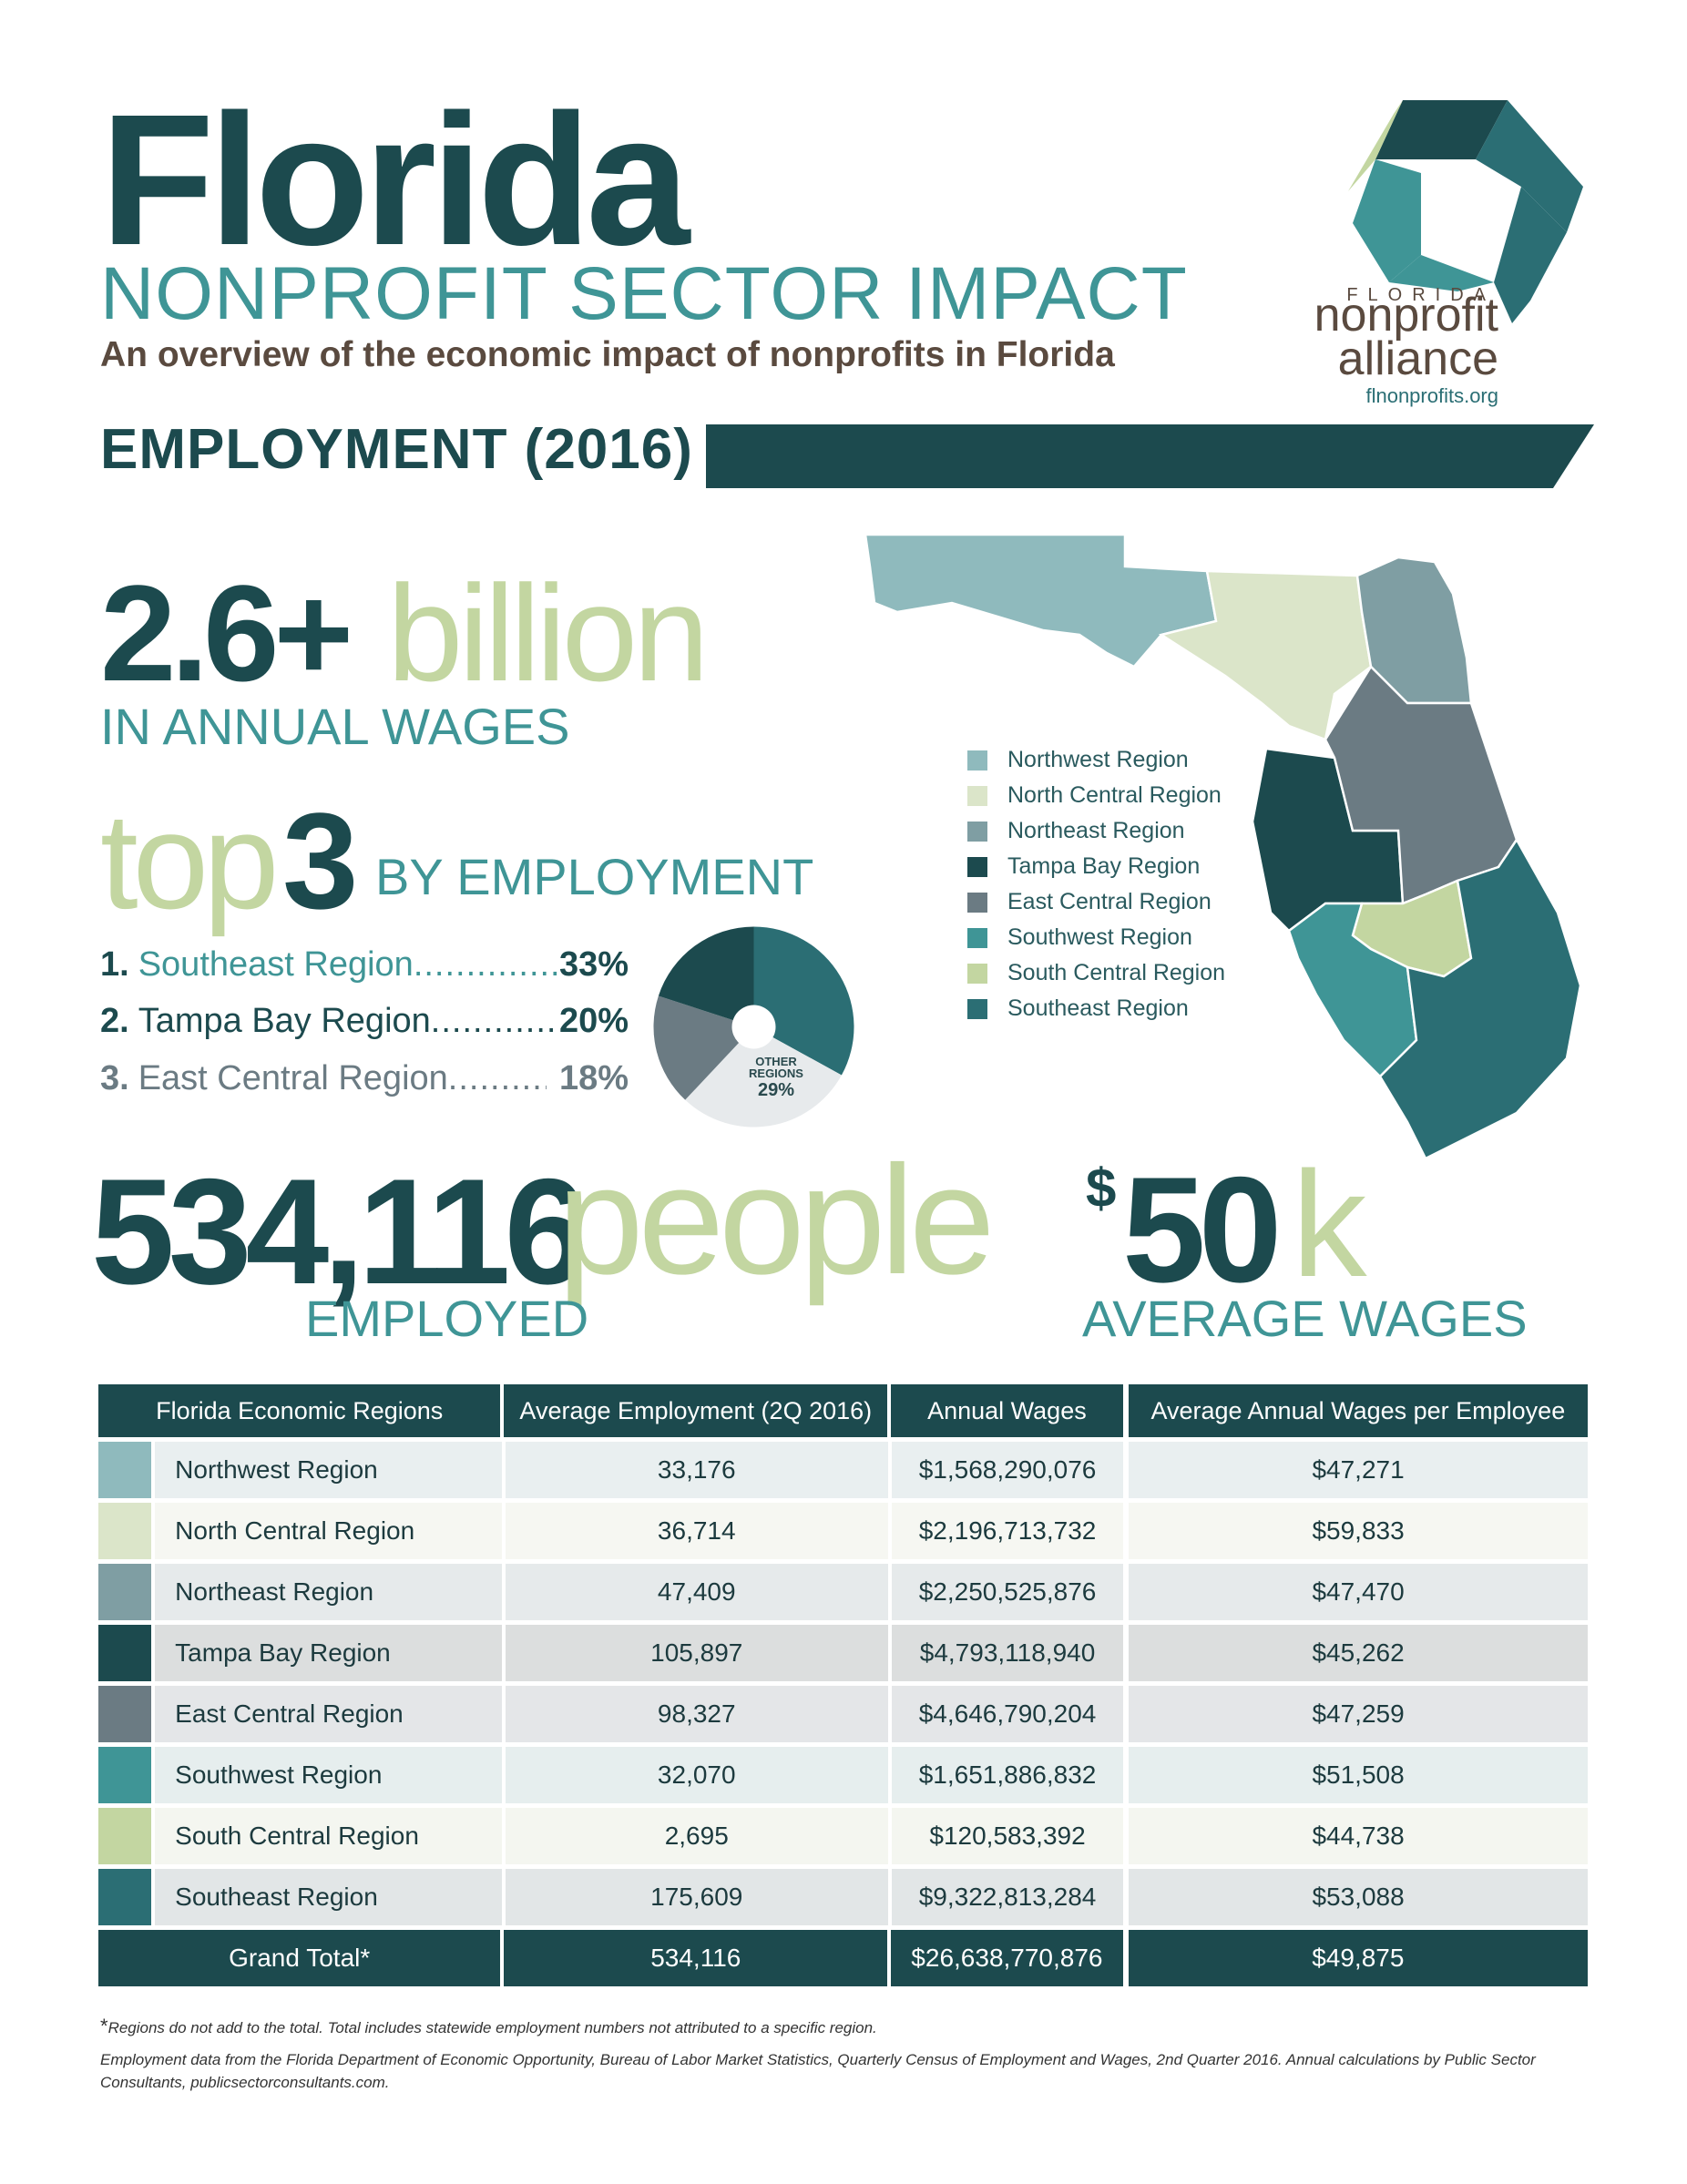 The image size is (1687, 2184). I want to click on cell-wages: $9,322,813,284, so click(1008, 1897).